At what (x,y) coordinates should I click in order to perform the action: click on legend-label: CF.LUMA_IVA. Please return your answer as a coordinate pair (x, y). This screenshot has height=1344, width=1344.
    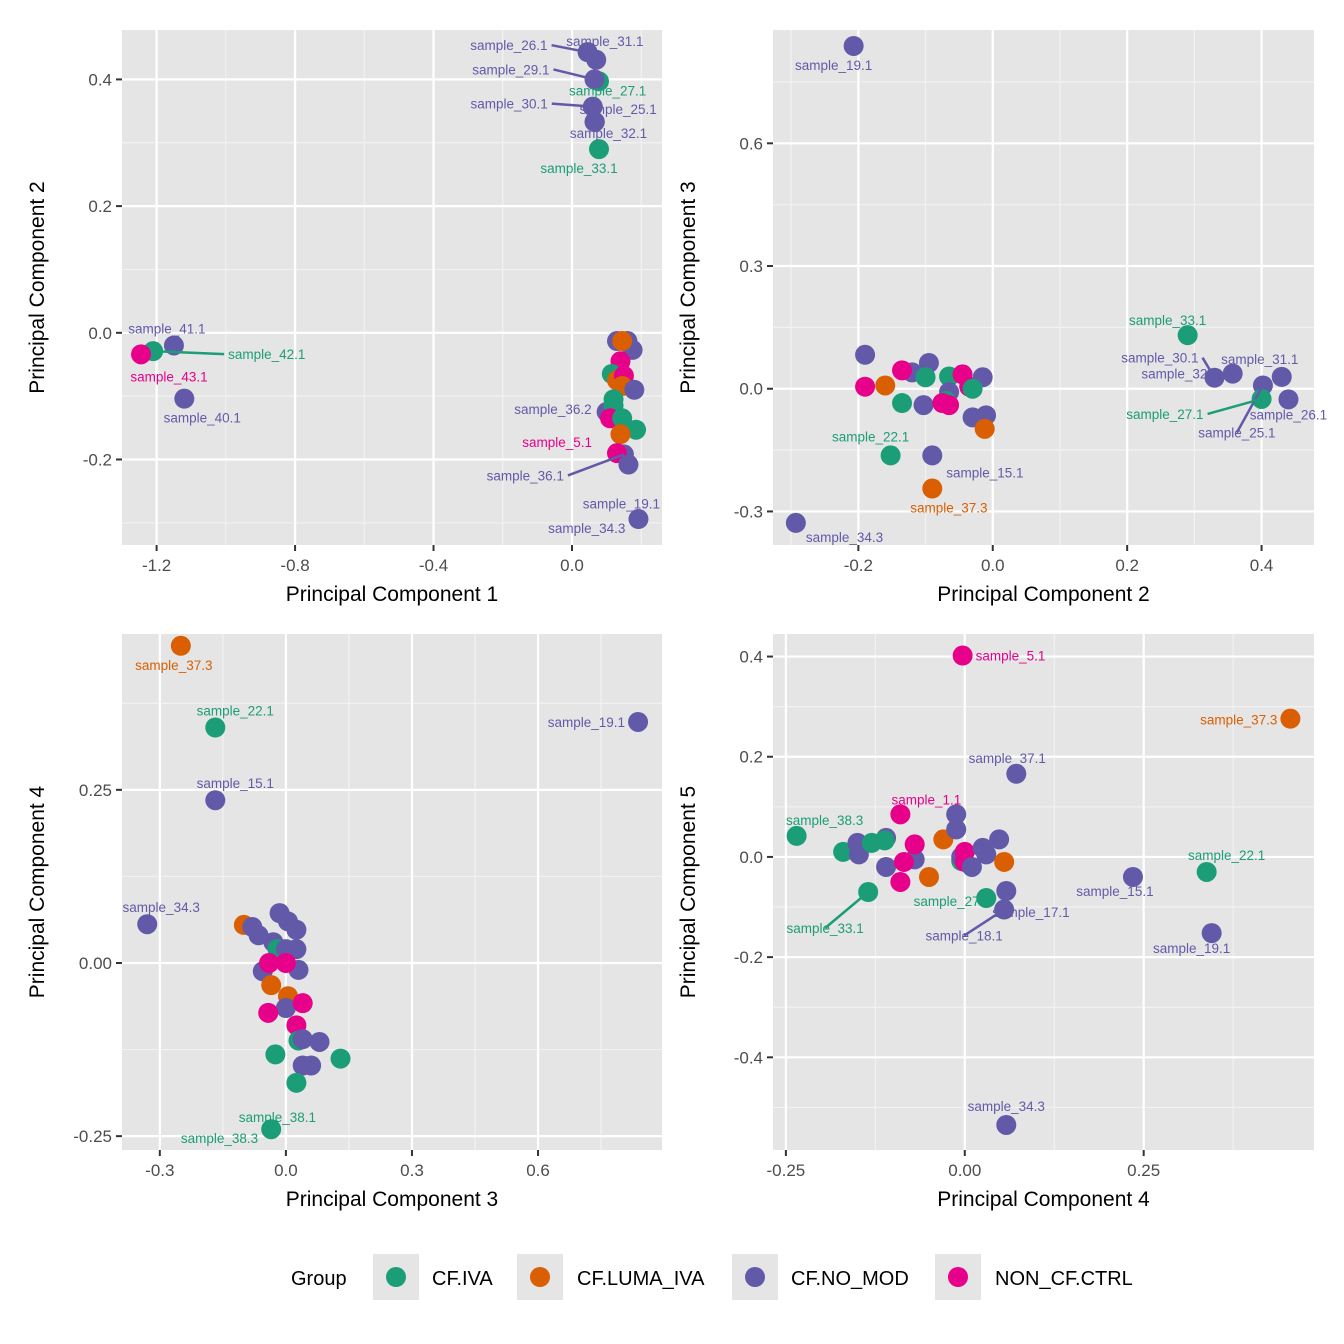
    Looking at the image, I should click on (641, 1279).